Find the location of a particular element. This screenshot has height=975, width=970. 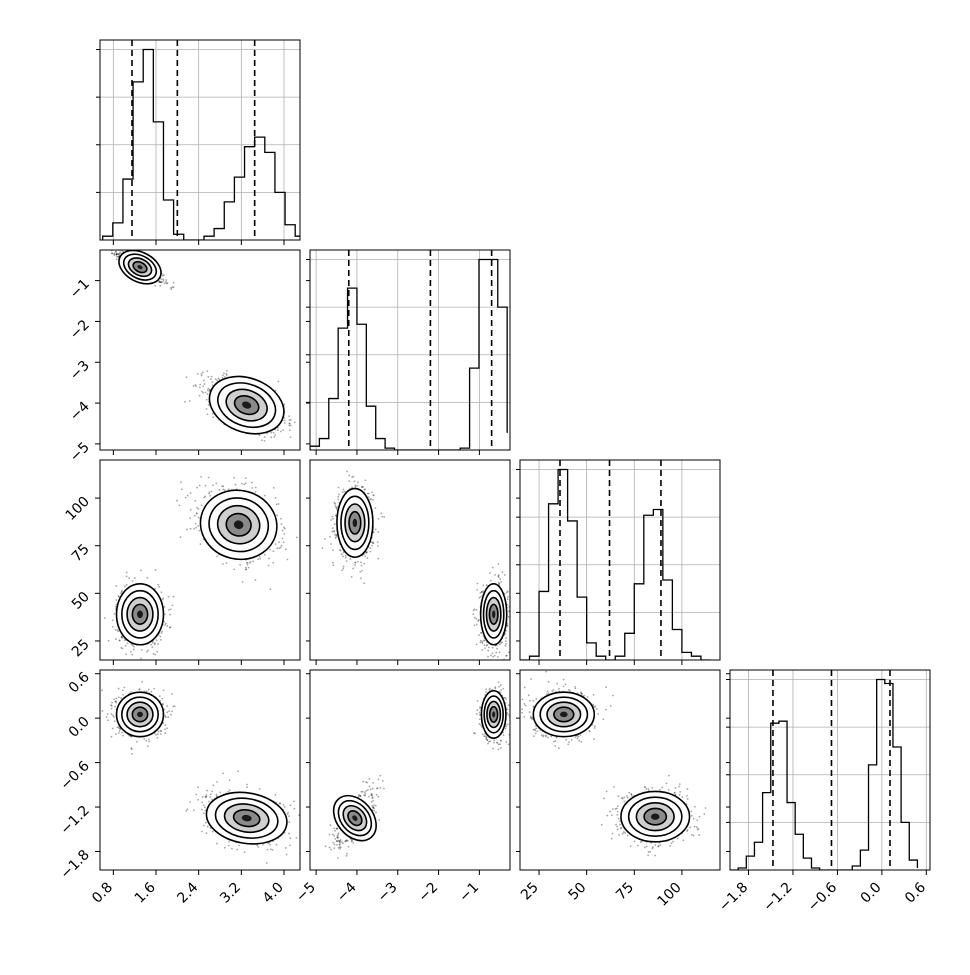

xtick-label: 0.6 is located at coordinates (915, 892).